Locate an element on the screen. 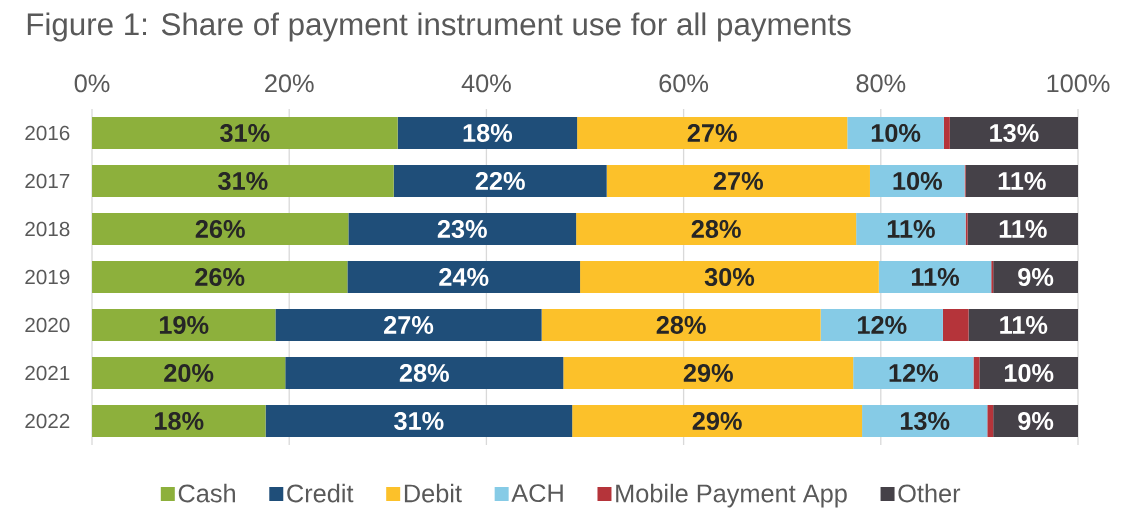 The width and height of the screenshot is (1124, 516). y-tick-label: 2019 is located at coordinates (47, 277).